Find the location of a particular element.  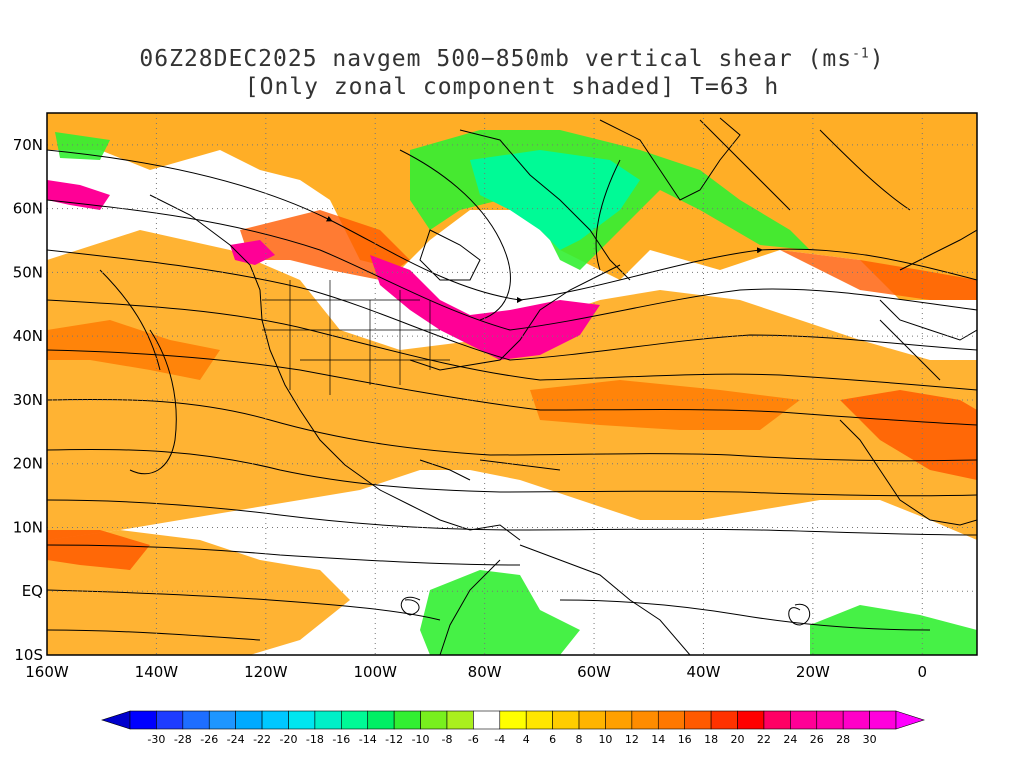

colorbar-under-arrow is located at coordinates (116, 720).